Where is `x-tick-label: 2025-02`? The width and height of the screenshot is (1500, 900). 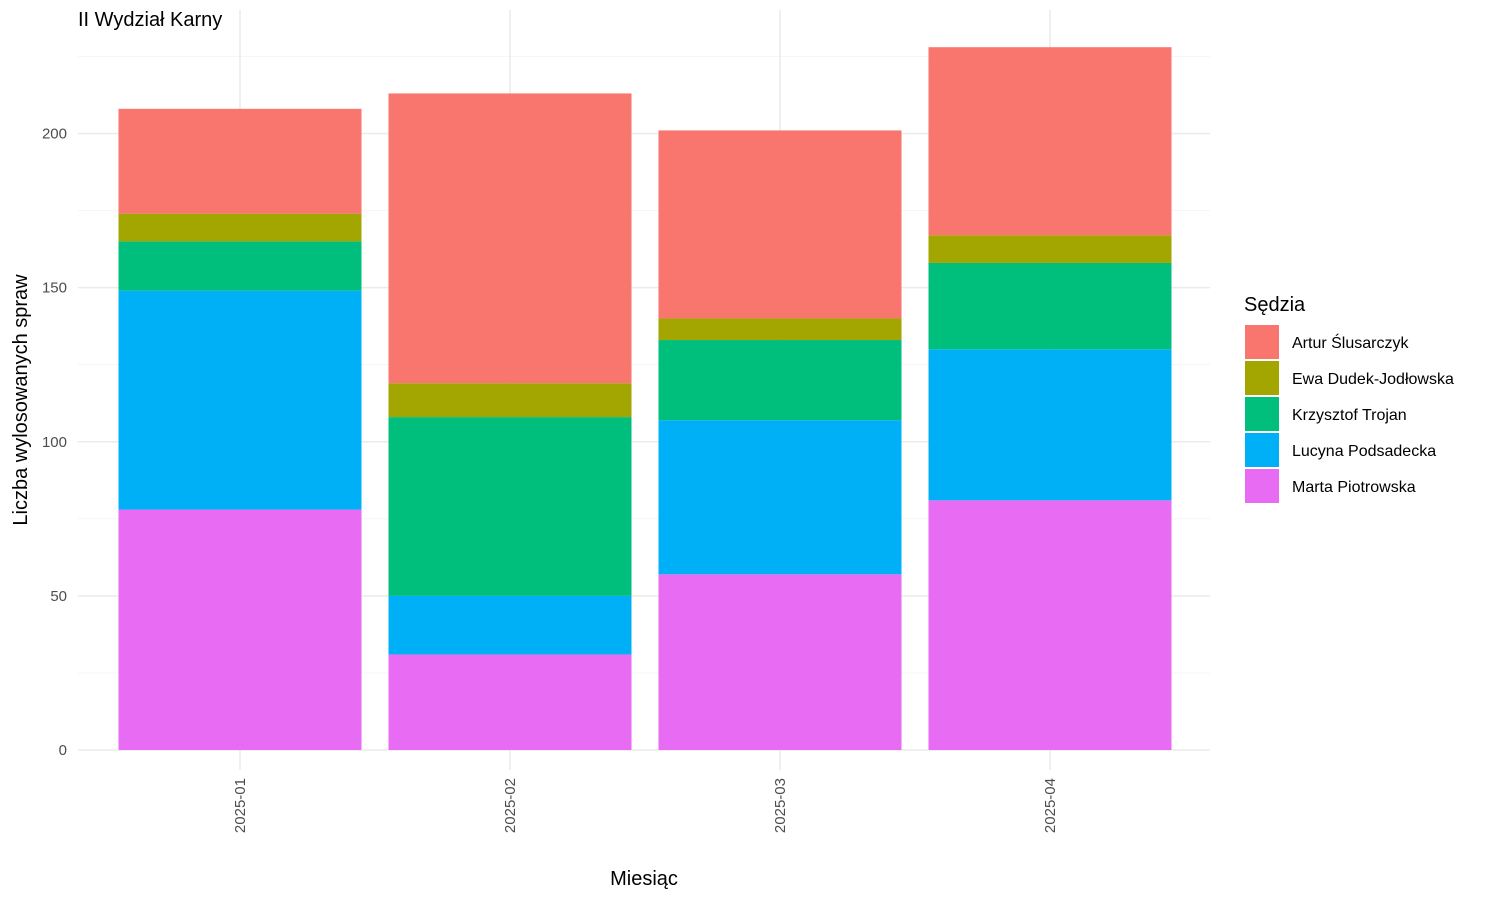 x-tick-label: 2025-02 is located at coordinates (510, 805).